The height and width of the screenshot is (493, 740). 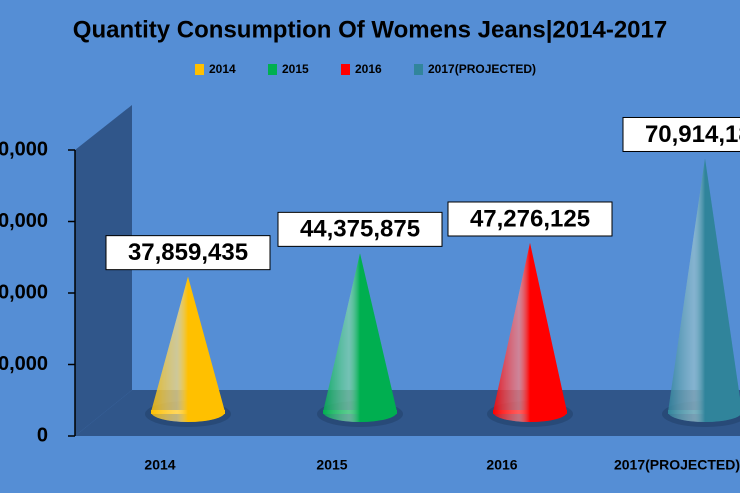 I want to click on data-label: 37,859,435, so click(x=188, y=252).